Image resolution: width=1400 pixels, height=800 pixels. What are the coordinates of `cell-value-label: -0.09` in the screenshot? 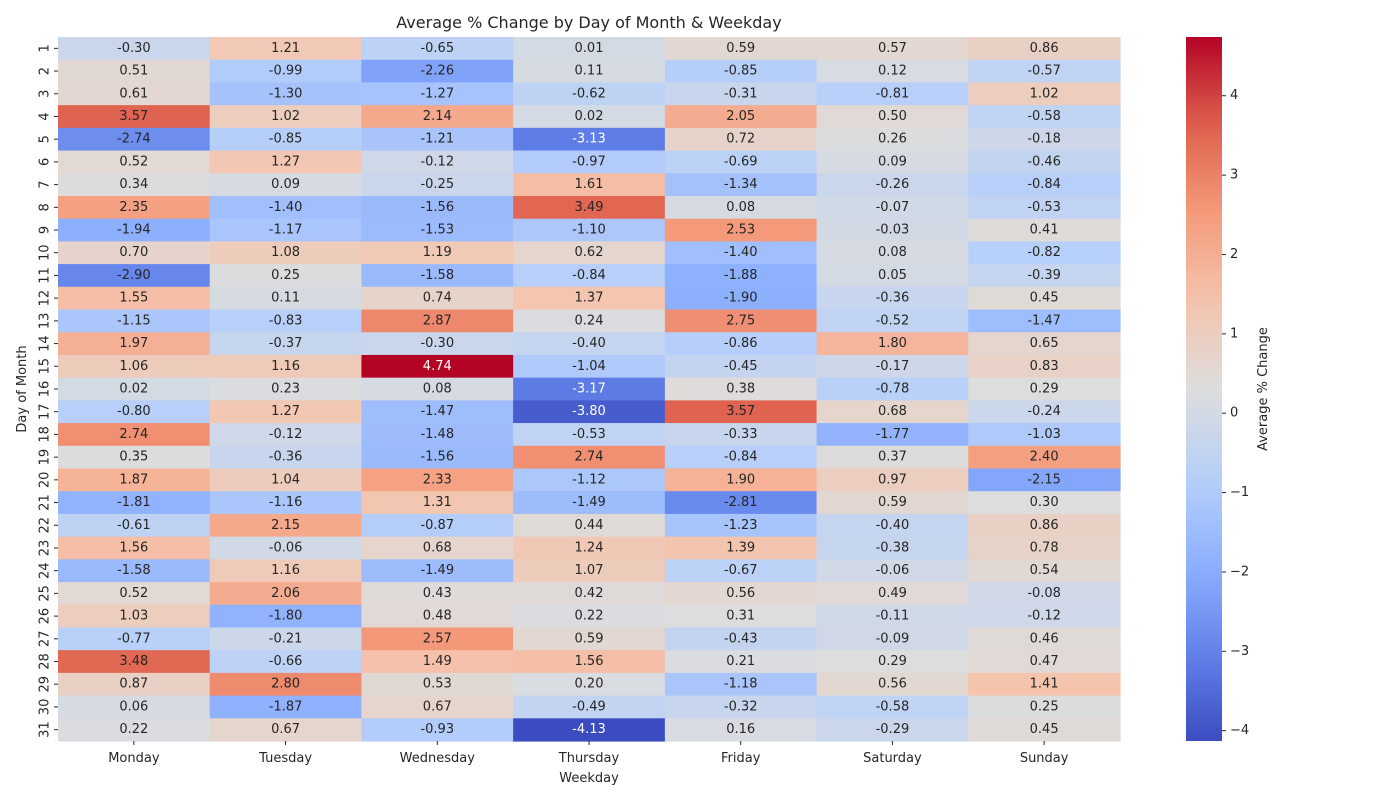 It's located at (893, 638).